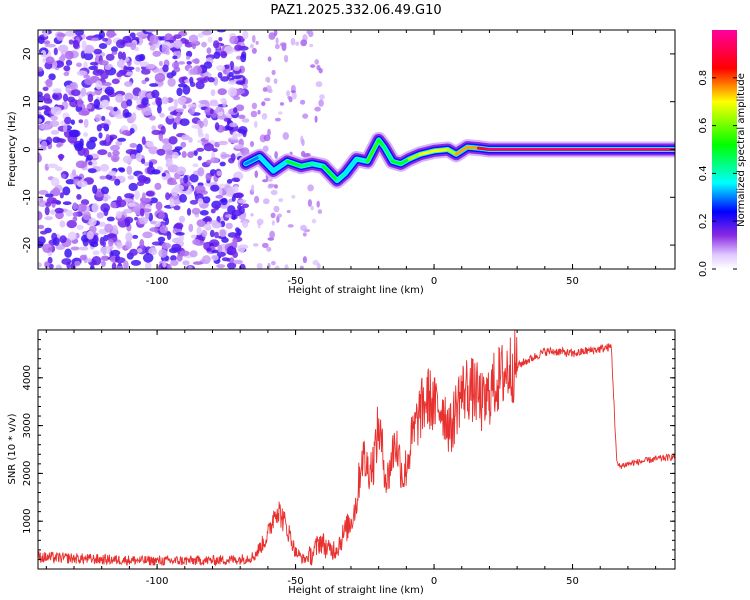 The width and height of the screenshot is (750, 600). I want to click on colorbar-tick-label: 0.6, so click(703, 126).